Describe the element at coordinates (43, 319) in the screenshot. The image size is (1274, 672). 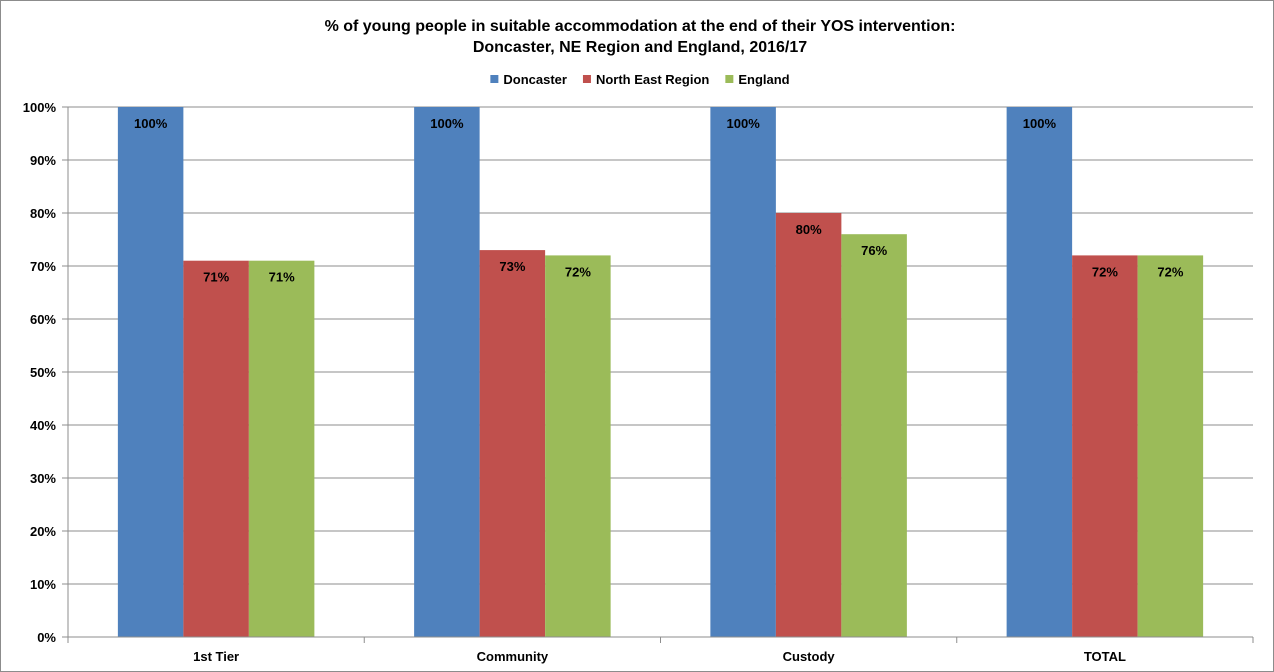
I see `y-tick-label: 60%` at that location.